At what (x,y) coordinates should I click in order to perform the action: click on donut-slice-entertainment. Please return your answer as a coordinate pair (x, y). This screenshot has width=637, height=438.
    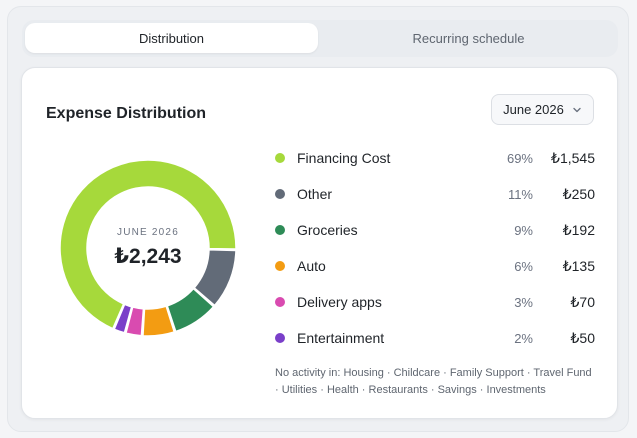
    Looking at the image, I should click on (123, 318).